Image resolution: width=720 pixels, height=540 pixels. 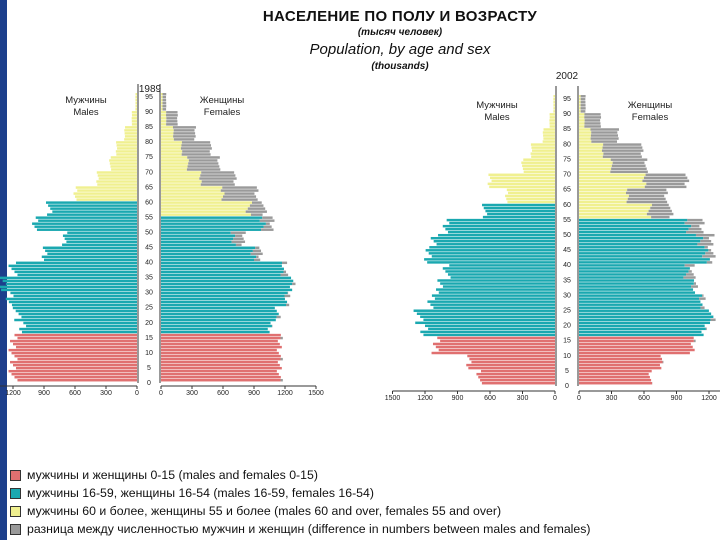 I want to click on age-tick-label: 0, so click(x=149, y=383).